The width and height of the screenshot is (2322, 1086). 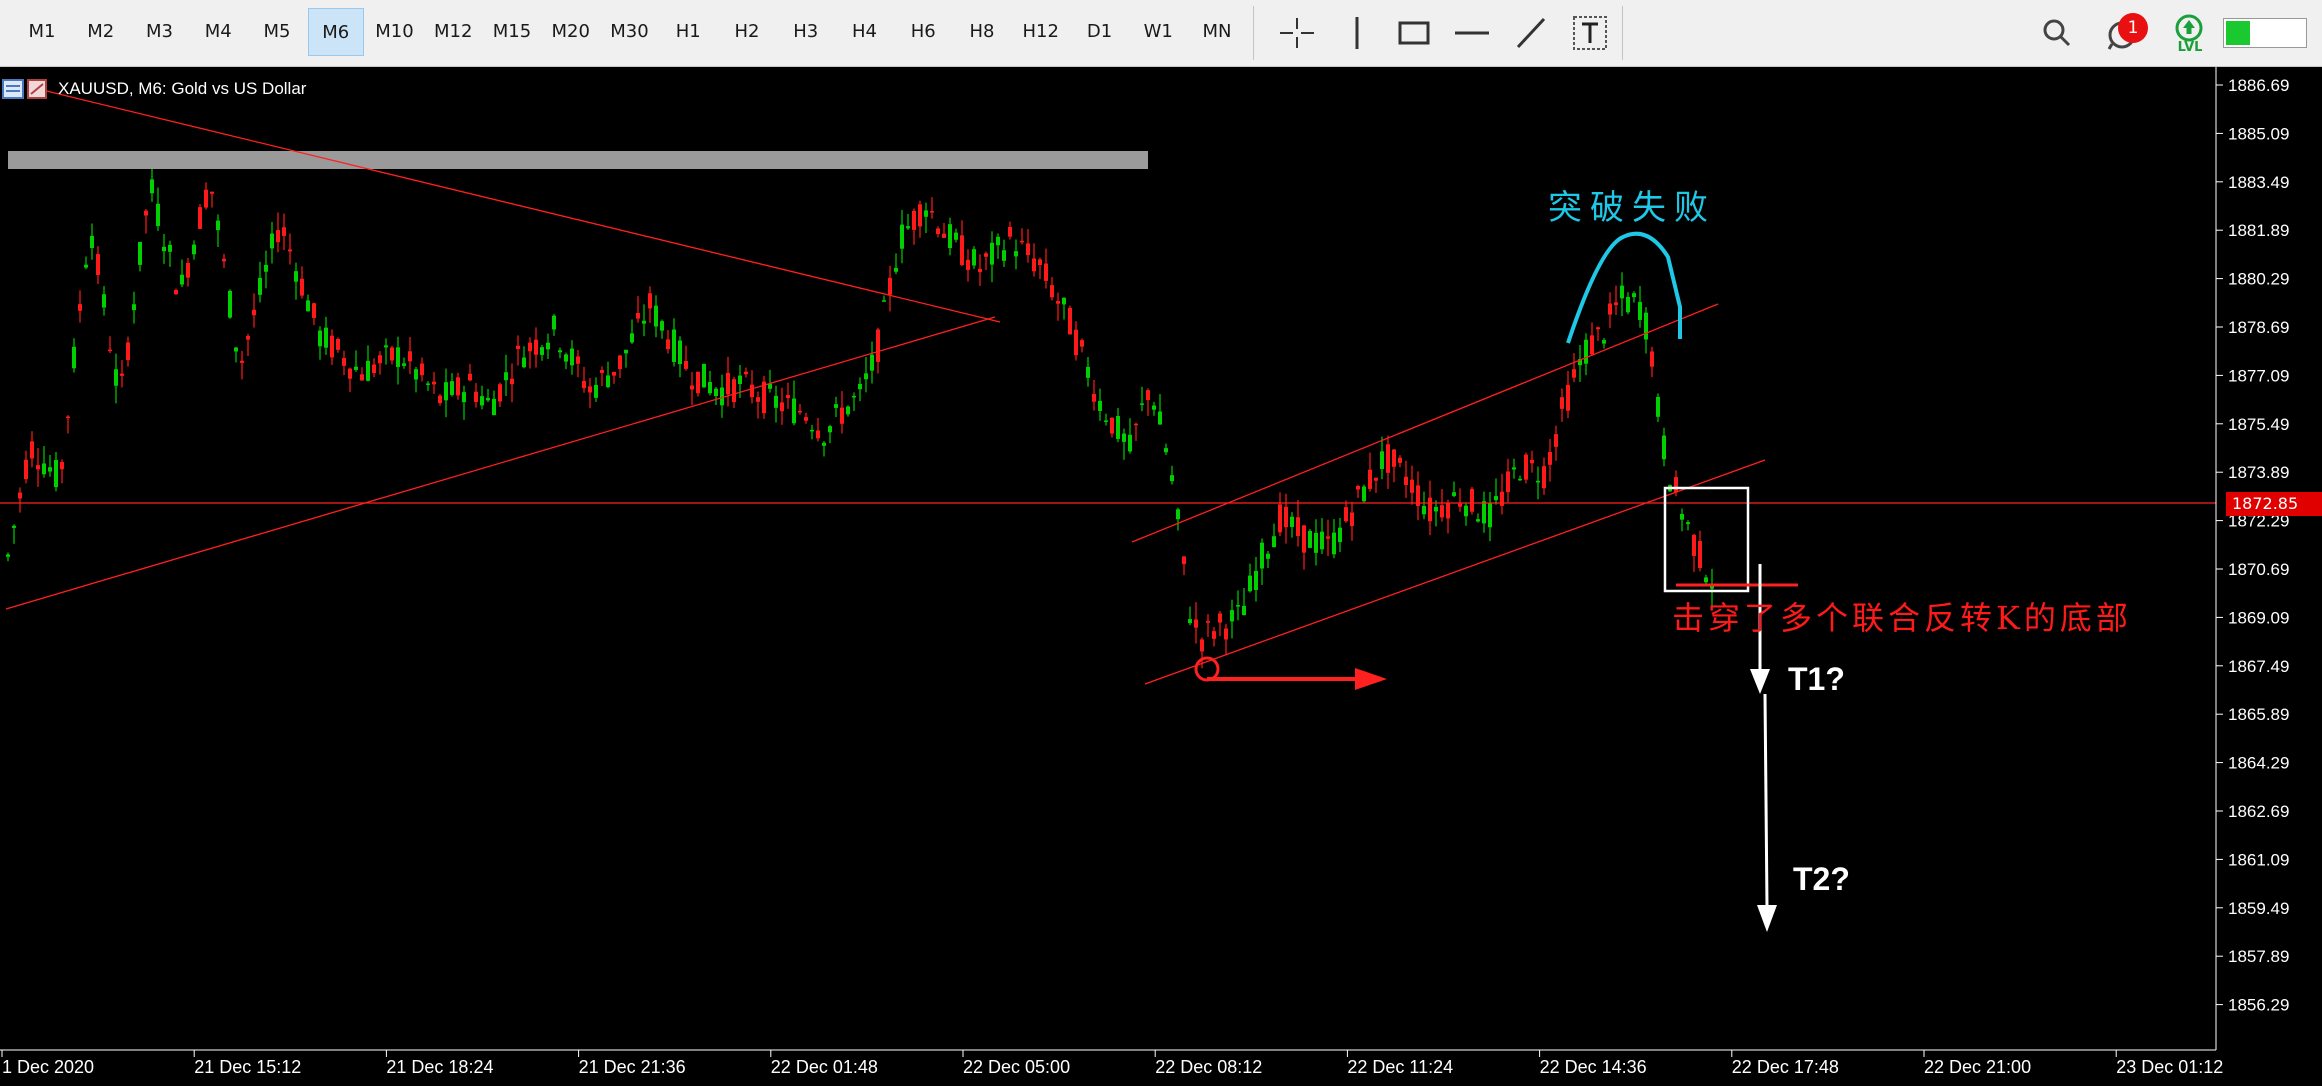 I want to click on search-button, so click(x=2057, y=33).